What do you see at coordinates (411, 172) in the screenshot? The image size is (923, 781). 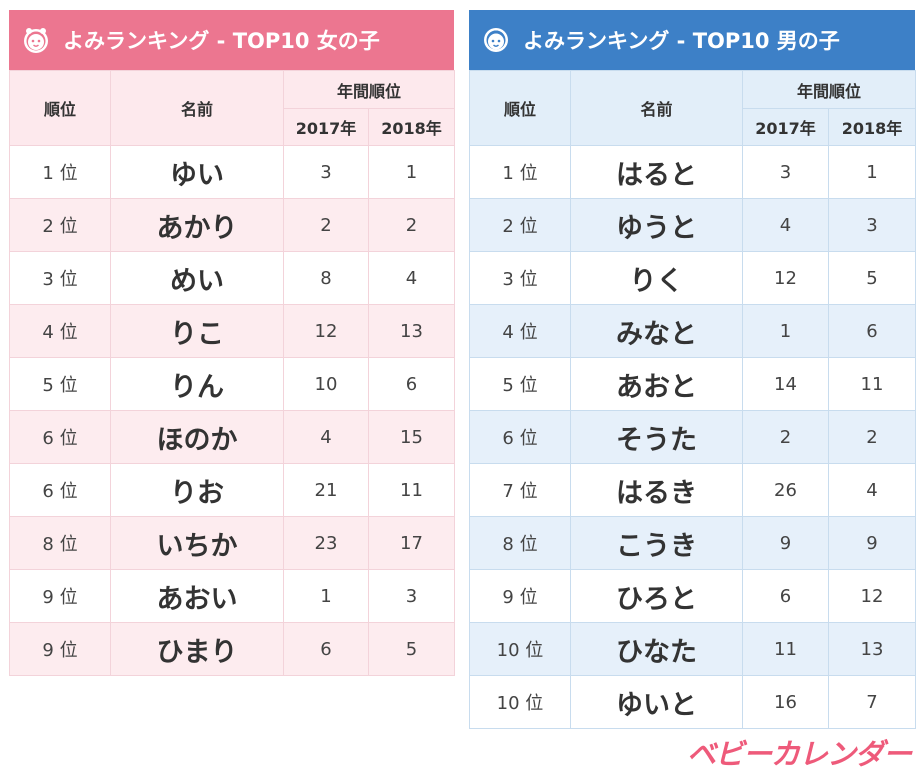 I see `rank-2018-cell: 1` at bounding box center [411, 172].